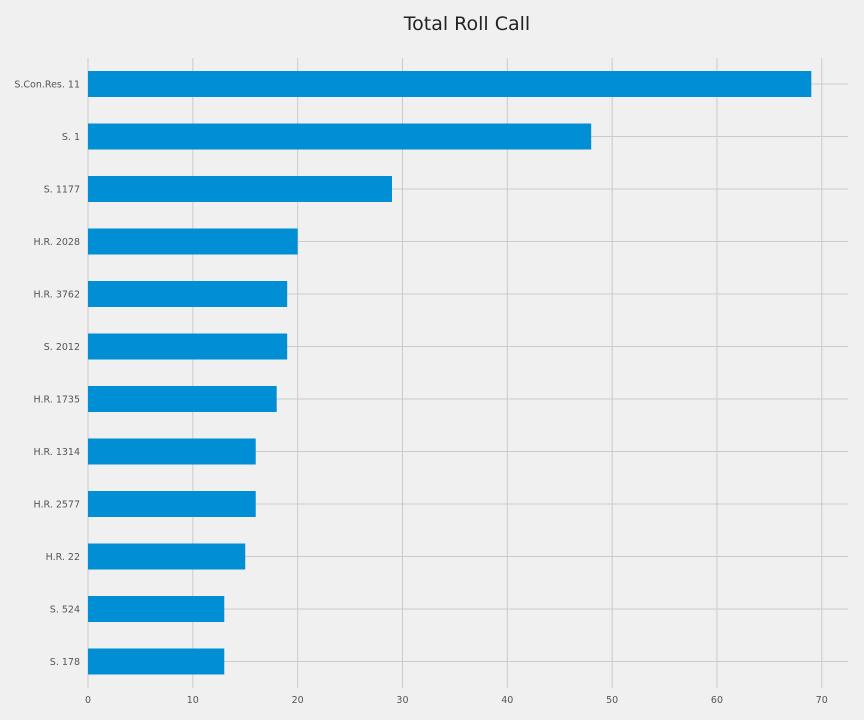  I want to click on y-tick-label: S.Con.Res. 11, so click(47, 85).